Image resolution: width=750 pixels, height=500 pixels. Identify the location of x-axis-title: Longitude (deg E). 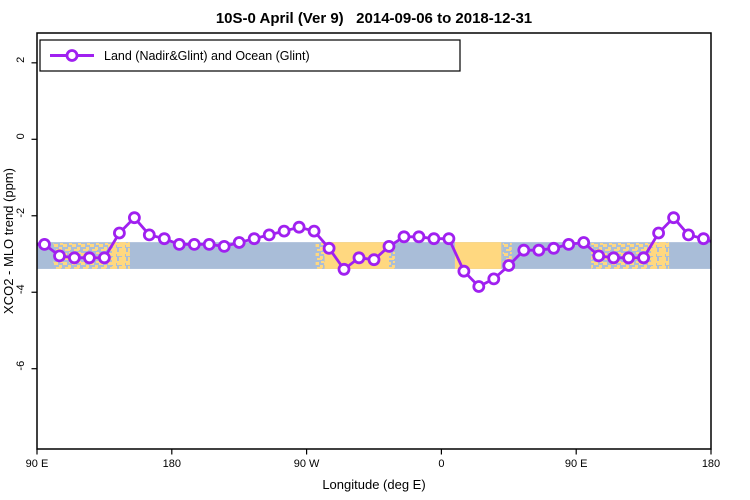
(373, 484).